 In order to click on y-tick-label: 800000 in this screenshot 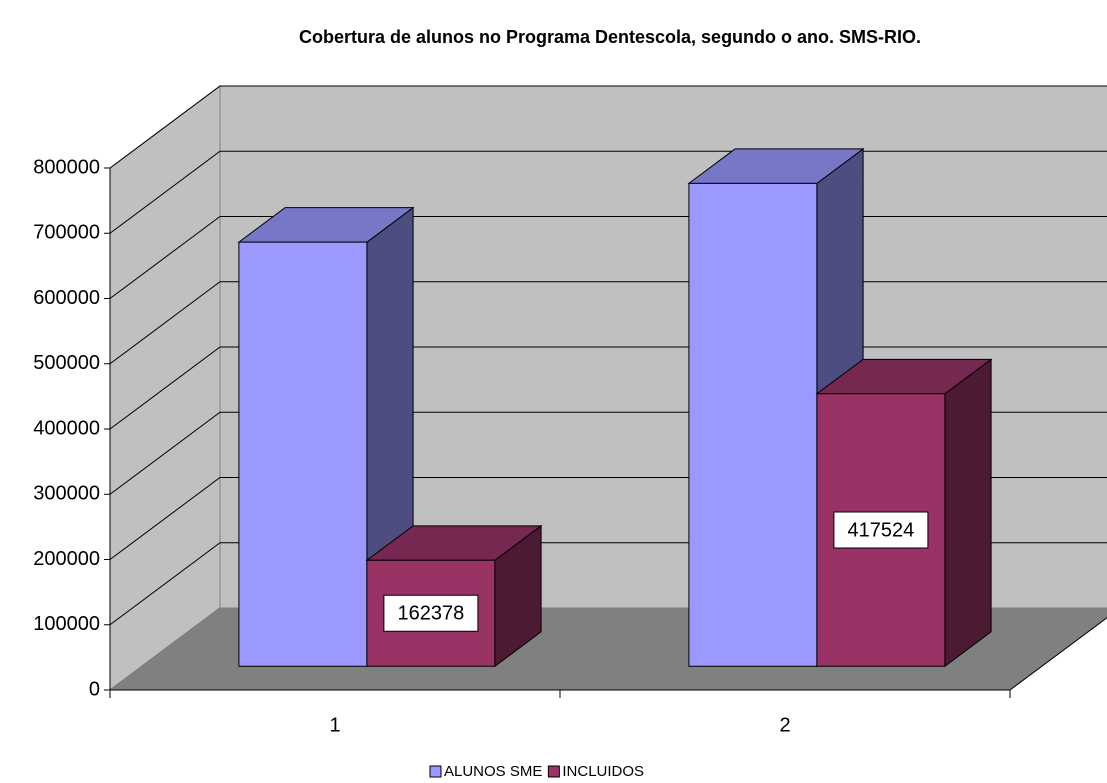, I will do `click(66, 167)`.